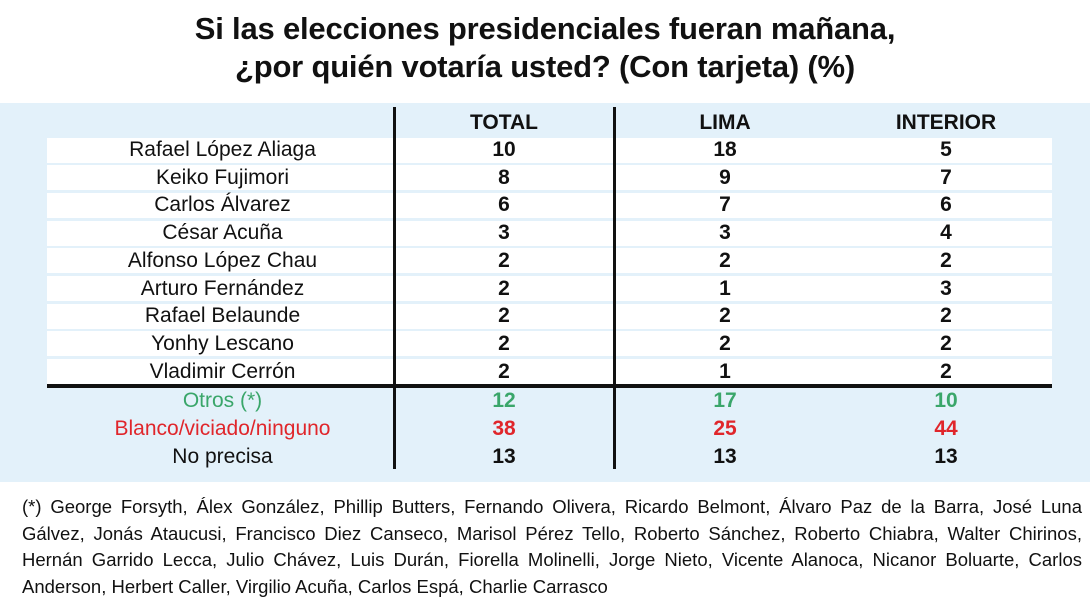 The height and width of the screenshot is (605, 1090). What do you see at coordinates (222, 205) in the screenshot?
I see `row-label: Carlos Álvarez` at bounding box center [222, 205].